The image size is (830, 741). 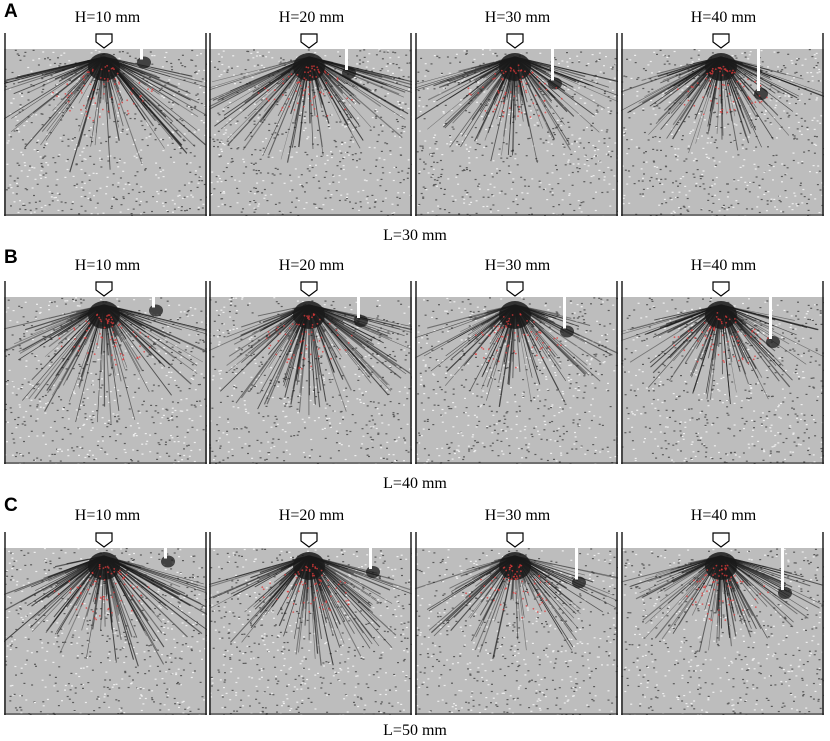 What do you see at coordinates (11, 505) in the screenshot?
I see `row-label-c: C` at bounding box center [11, 505].